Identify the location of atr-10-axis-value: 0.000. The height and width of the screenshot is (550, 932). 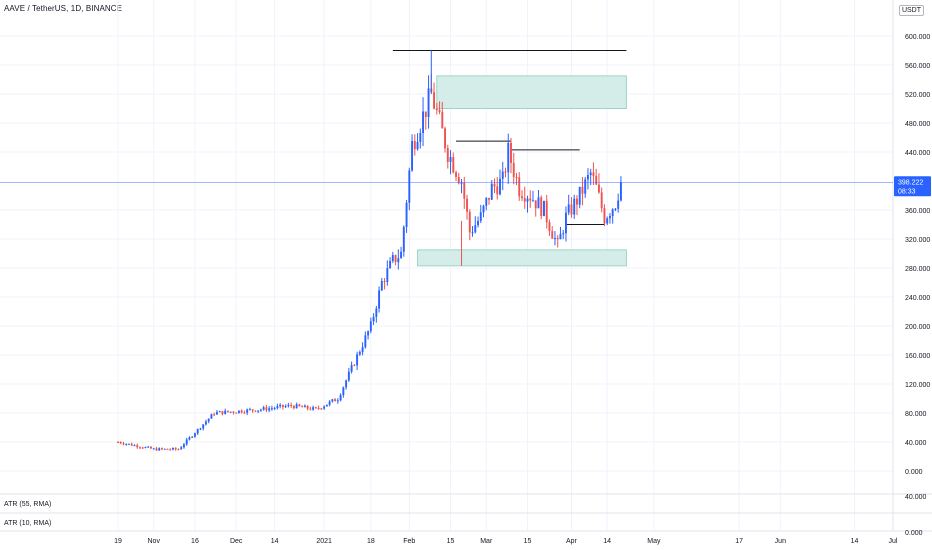
(914, 533).